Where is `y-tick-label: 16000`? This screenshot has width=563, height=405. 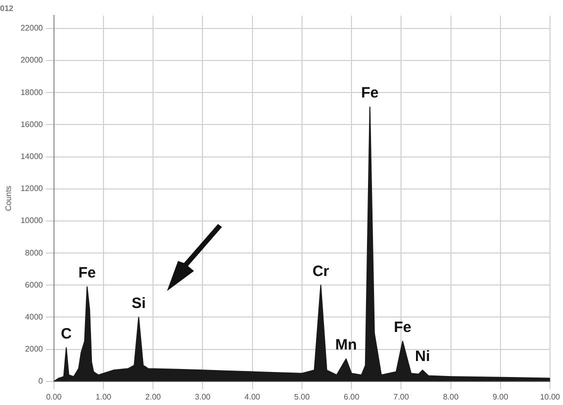 y-tick-label: 16000 is located at coordinates (32, 124).